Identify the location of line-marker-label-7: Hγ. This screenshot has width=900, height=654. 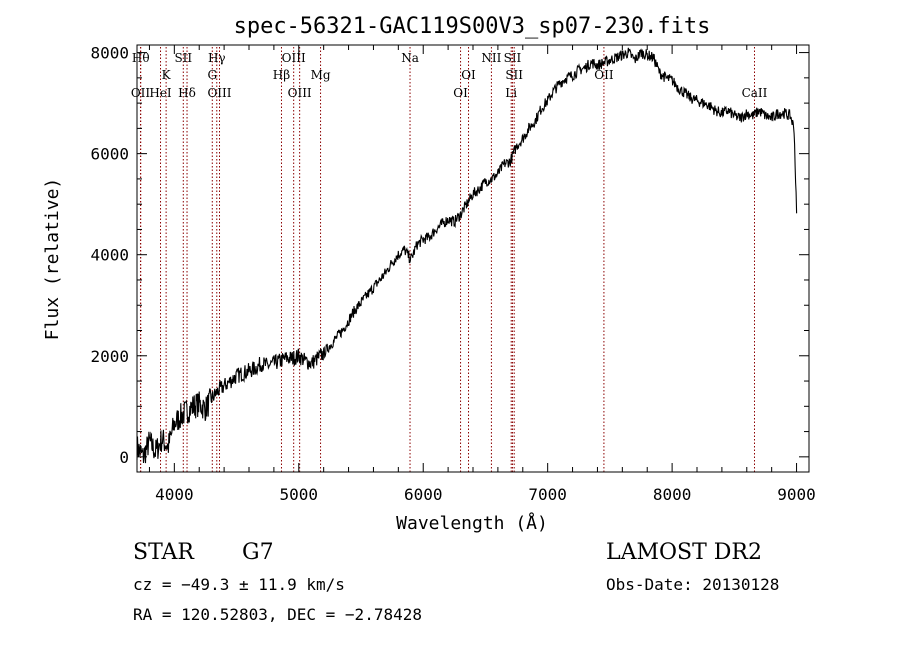
(217, 58).